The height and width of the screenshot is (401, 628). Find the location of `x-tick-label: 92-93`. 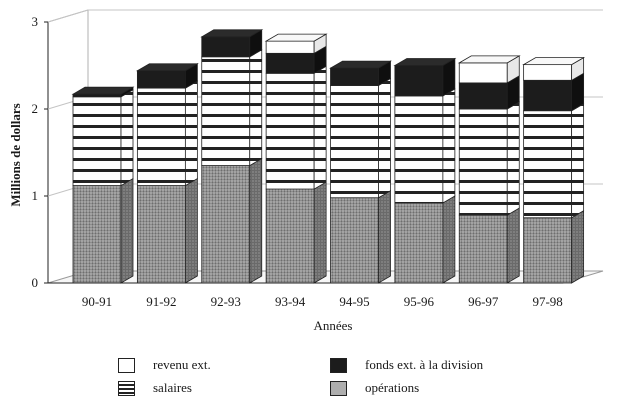

x-tick-label: 92-93 is located at coordinates (226, 301).